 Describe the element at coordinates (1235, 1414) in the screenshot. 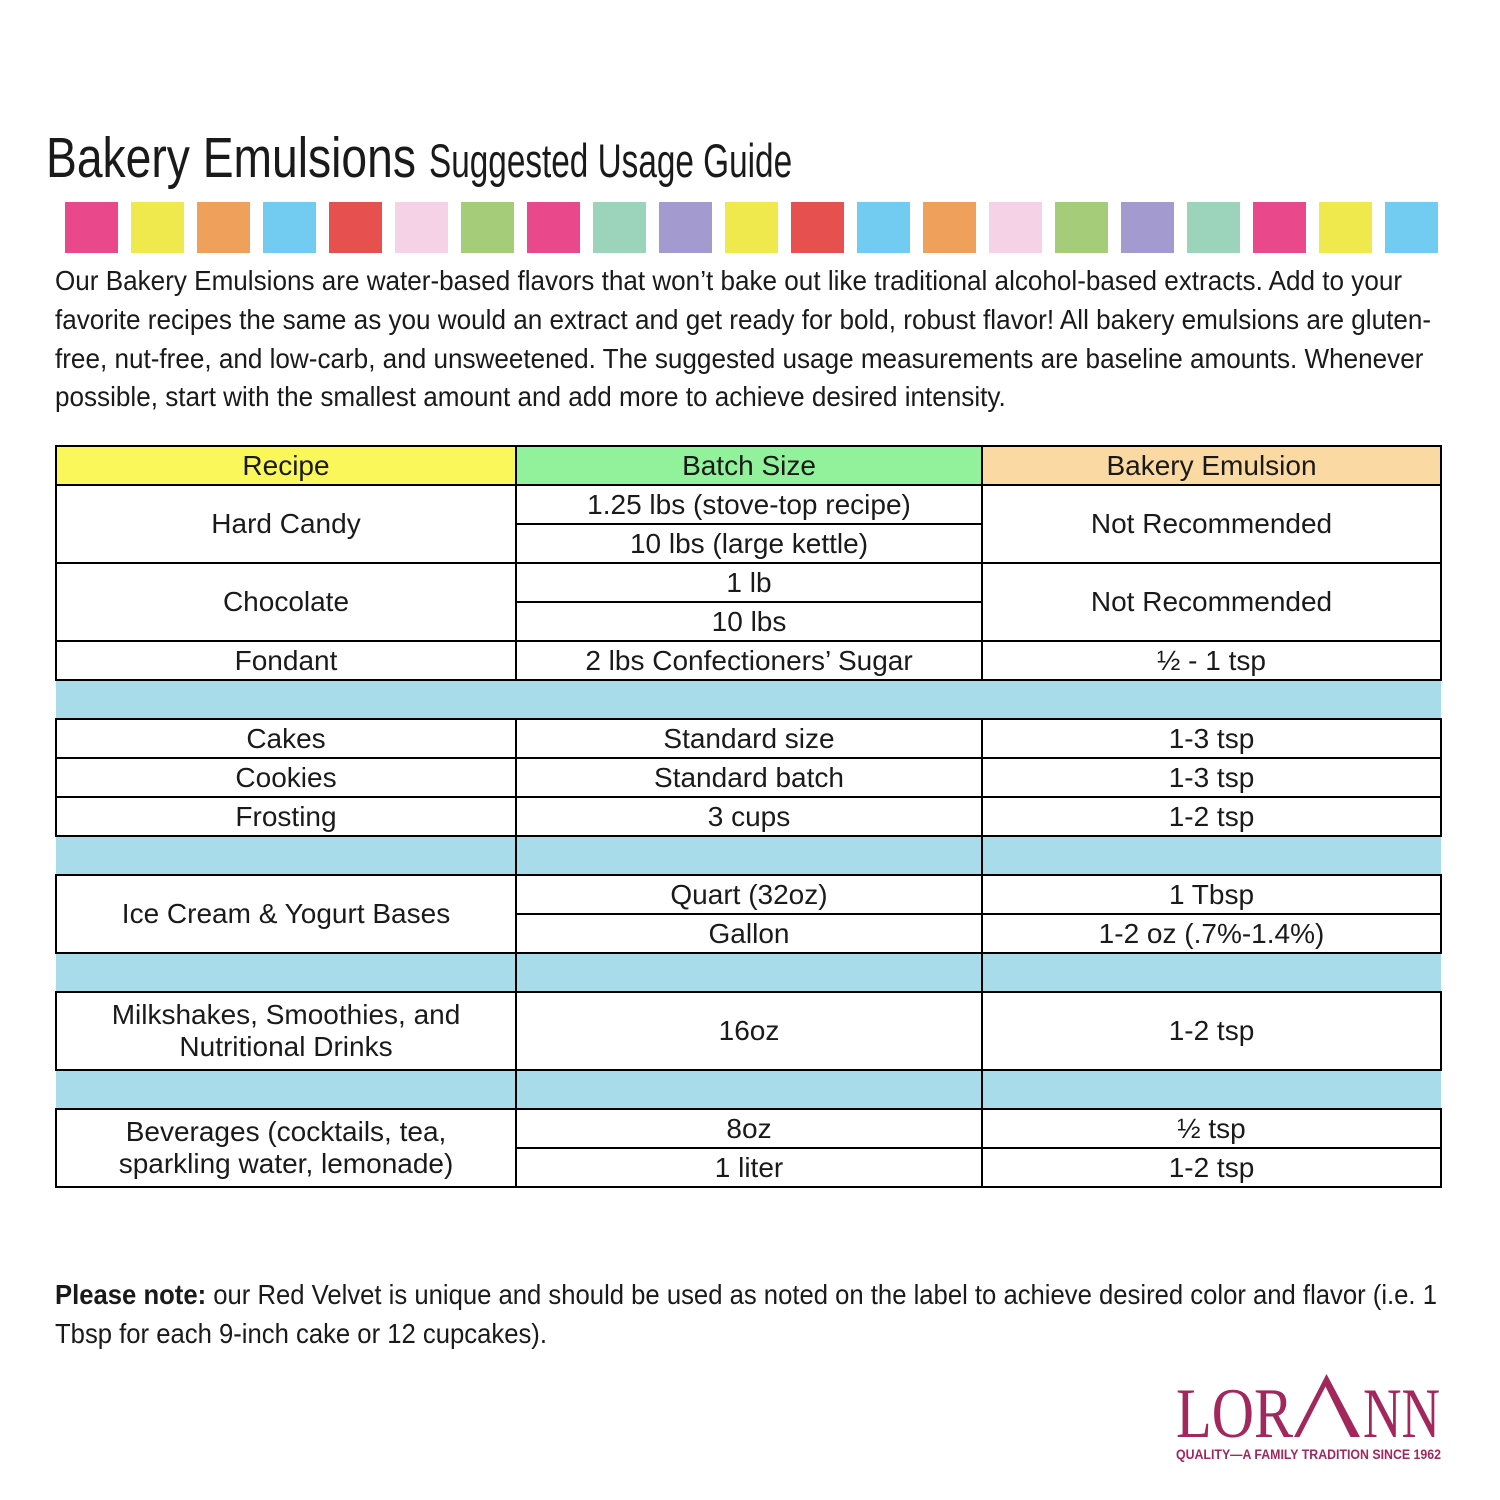

I see `svg-text: LOR` at that location.